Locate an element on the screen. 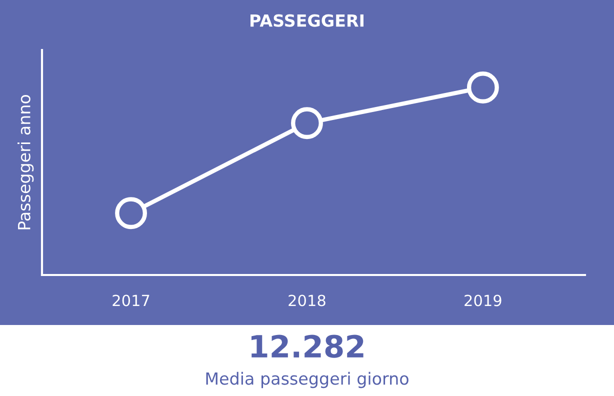 The height and width of the screenshot is (396, 614). y-axis-title: Passeggeri anno is located at coordinates (26, 162).